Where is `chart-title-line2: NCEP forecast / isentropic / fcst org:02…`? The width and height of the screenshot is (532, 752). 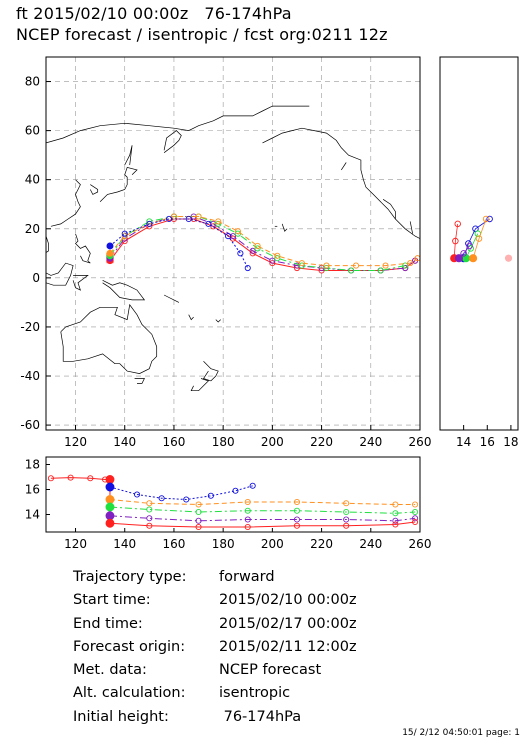 chart-title-line2: NCEP forecast / isentropic / fcst org:02… is located at coordinates (202, 34).